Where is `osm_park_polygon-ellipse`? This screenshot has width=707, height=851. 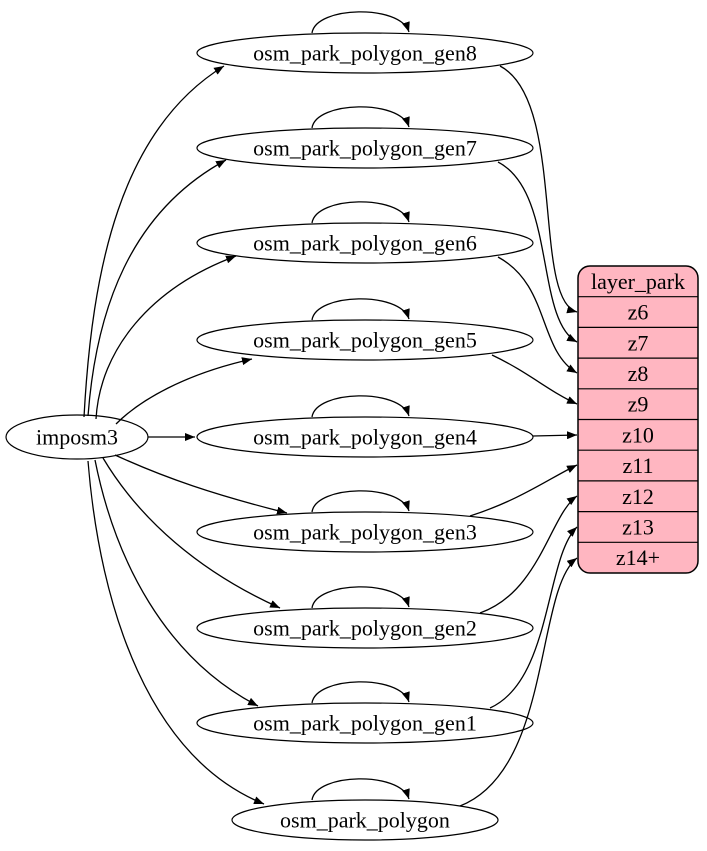
osm_park_polygon-ellipse is located at coordinates (365, 820).